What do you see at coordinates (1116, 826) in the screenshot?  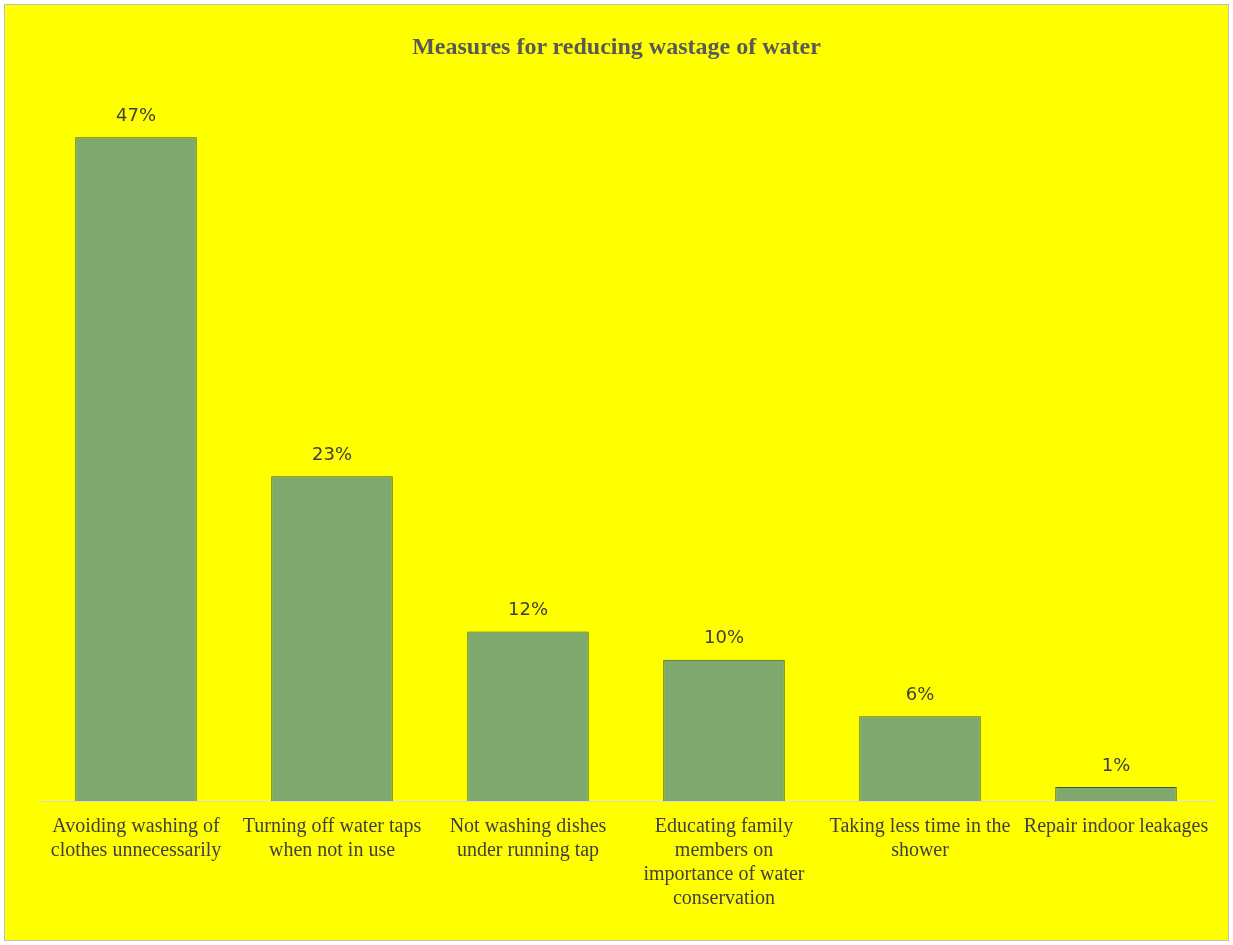 I see `x-tick-label: Repair indoor leakages` at bounding box center [1116, 826].